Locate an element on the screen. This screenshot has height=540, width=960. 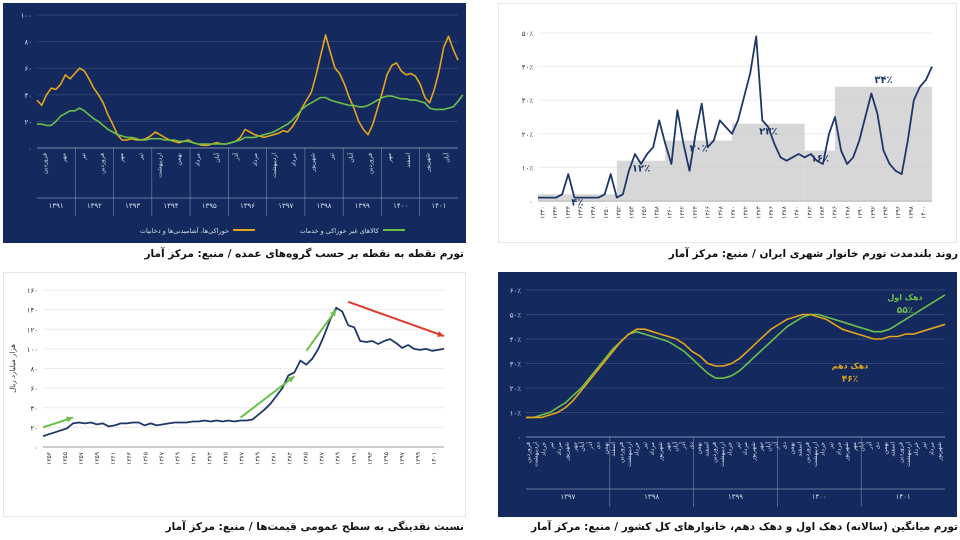
series-value-label: ۵۵٪ is located at coordinates (905, 311).